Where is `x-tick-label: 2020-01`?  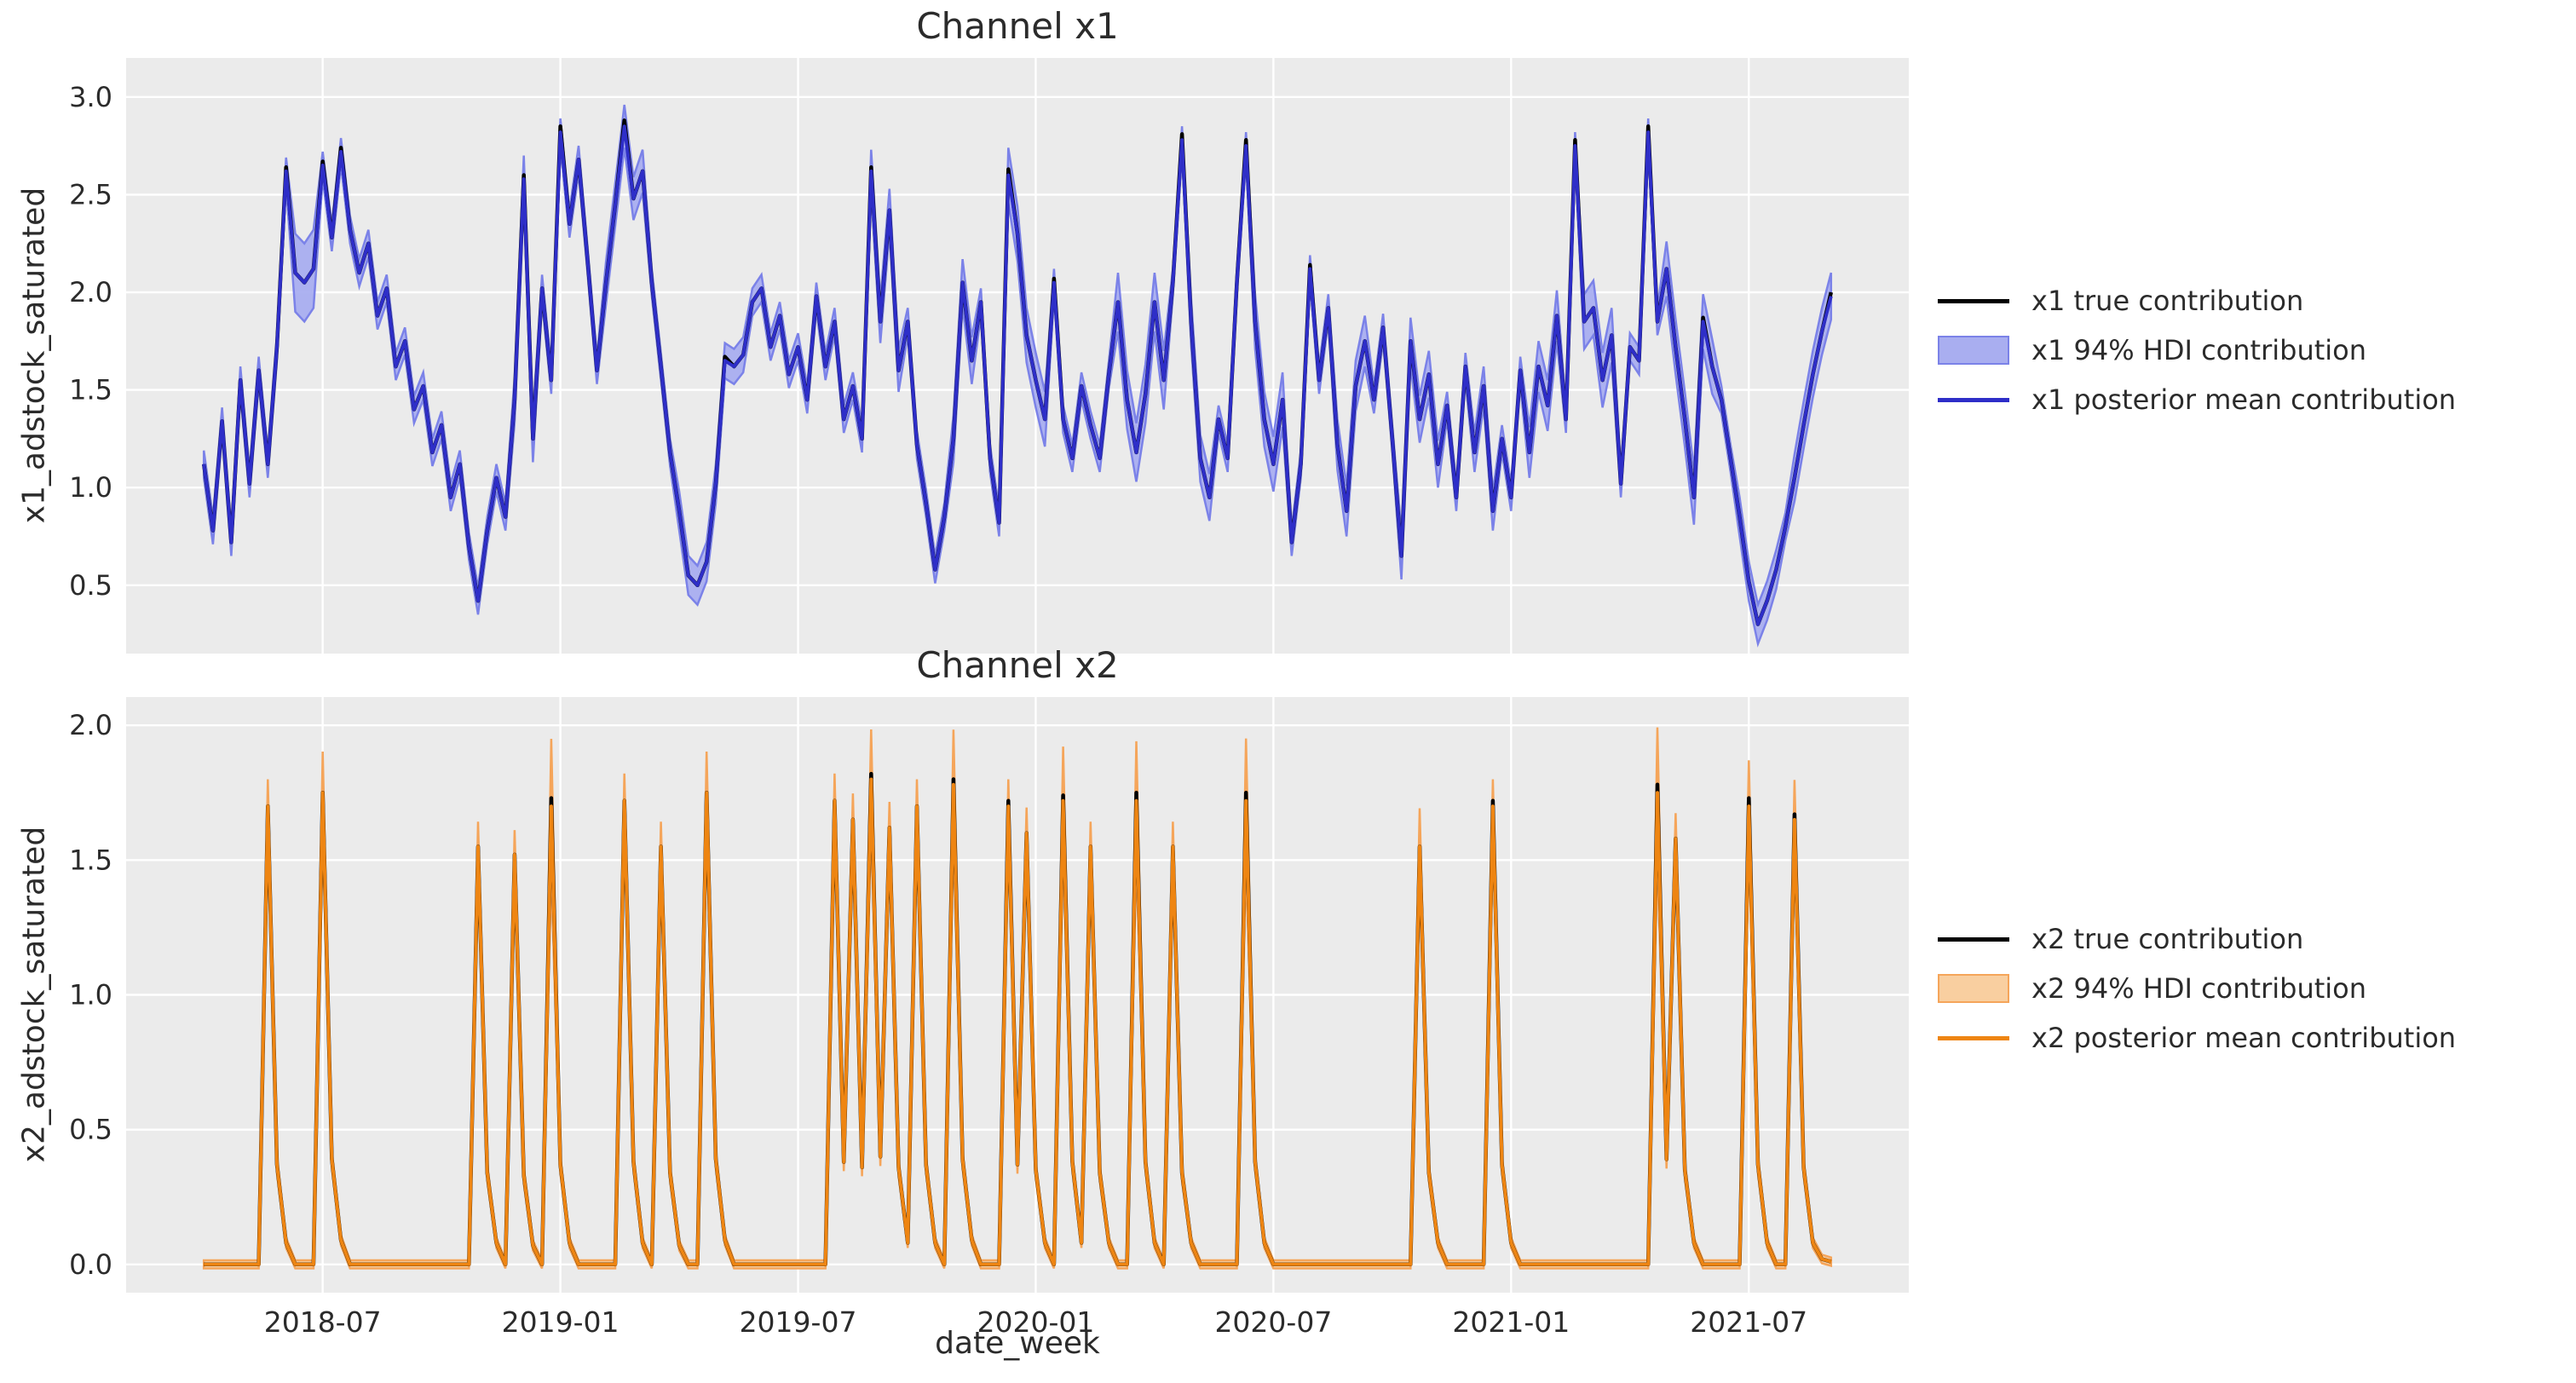 x-tick-label: 2020-01 is located at coordinates (1036, 1322).